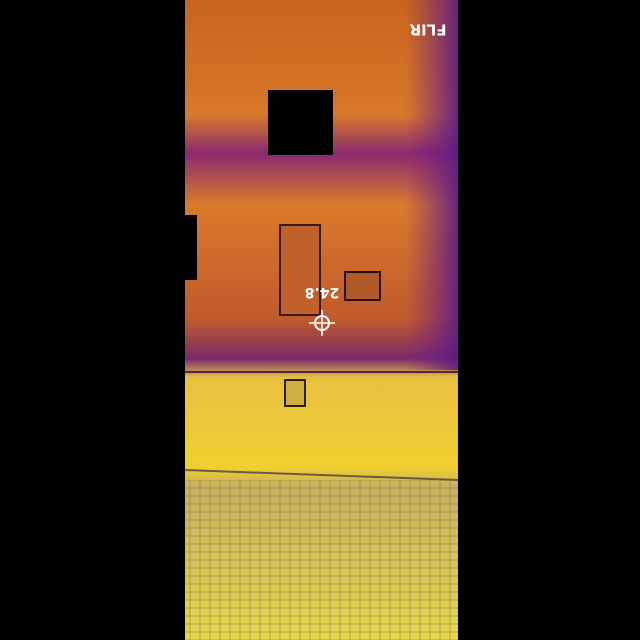  Describe the element at coordinates (300, 270) in the screenshot. I see `door` at that location.